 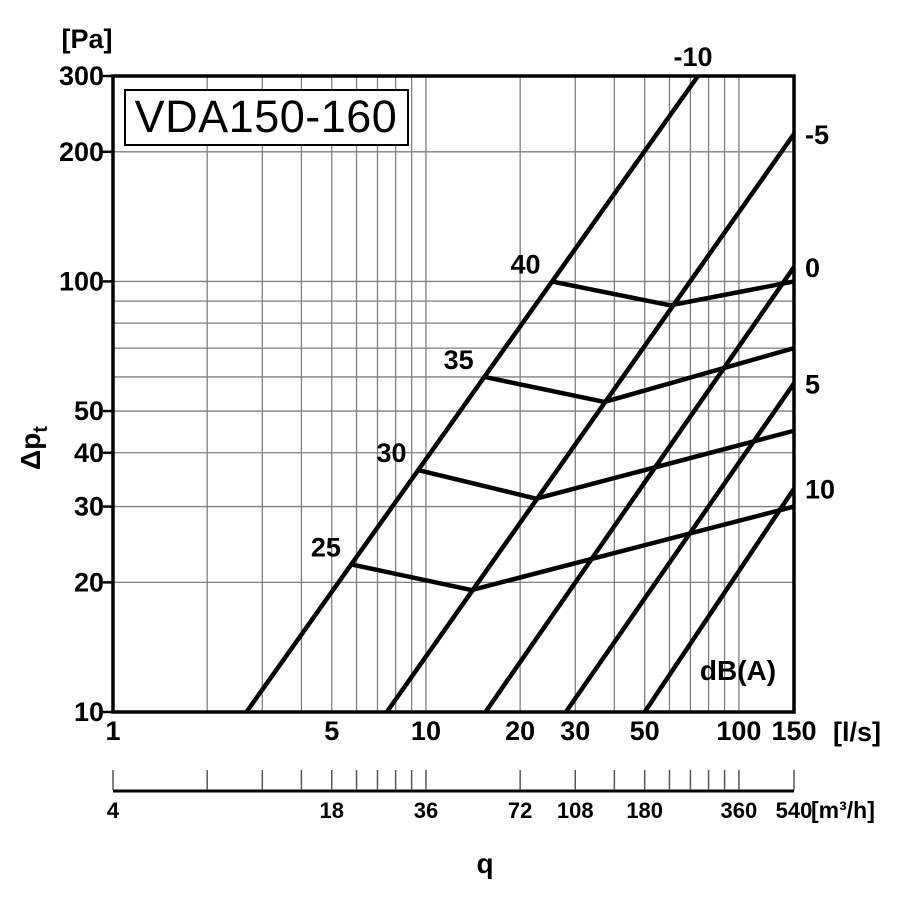 I want to click on x2-tick-label-18: 18, so click(x=331, y=810).